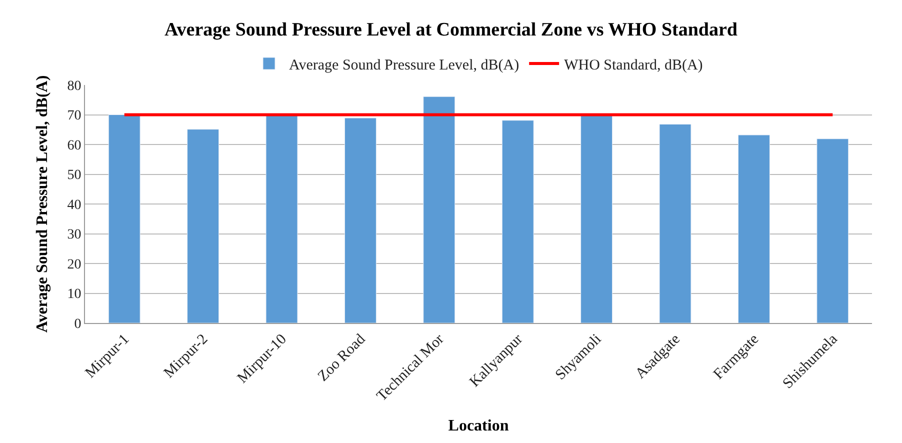 Image resolution: width=902 pixels, height=443 pixels. I want to click on y-tick-label: 50, so click(74, 176).